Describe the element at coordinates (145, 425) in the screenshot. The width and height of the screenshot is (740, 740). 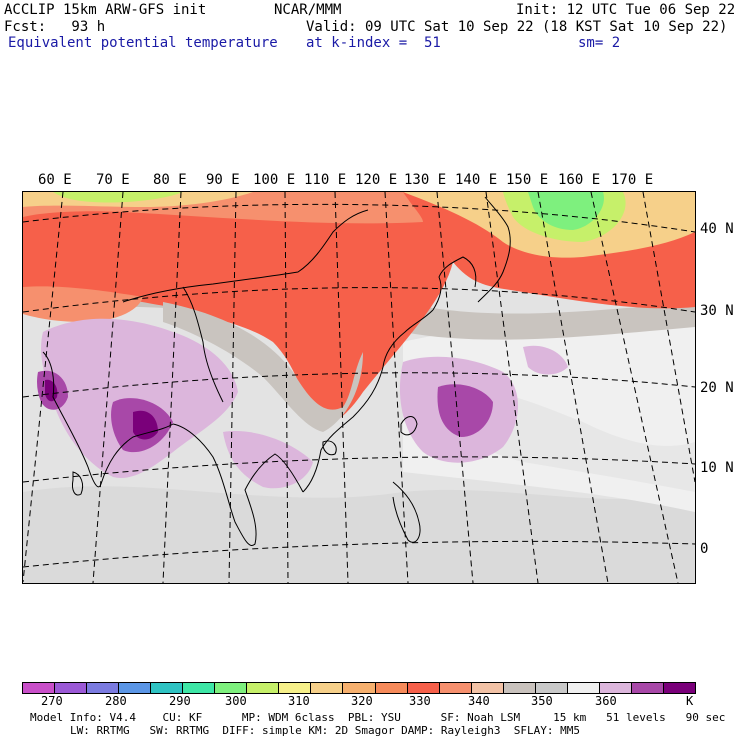
I see `peak-theta-e-core` at that location.